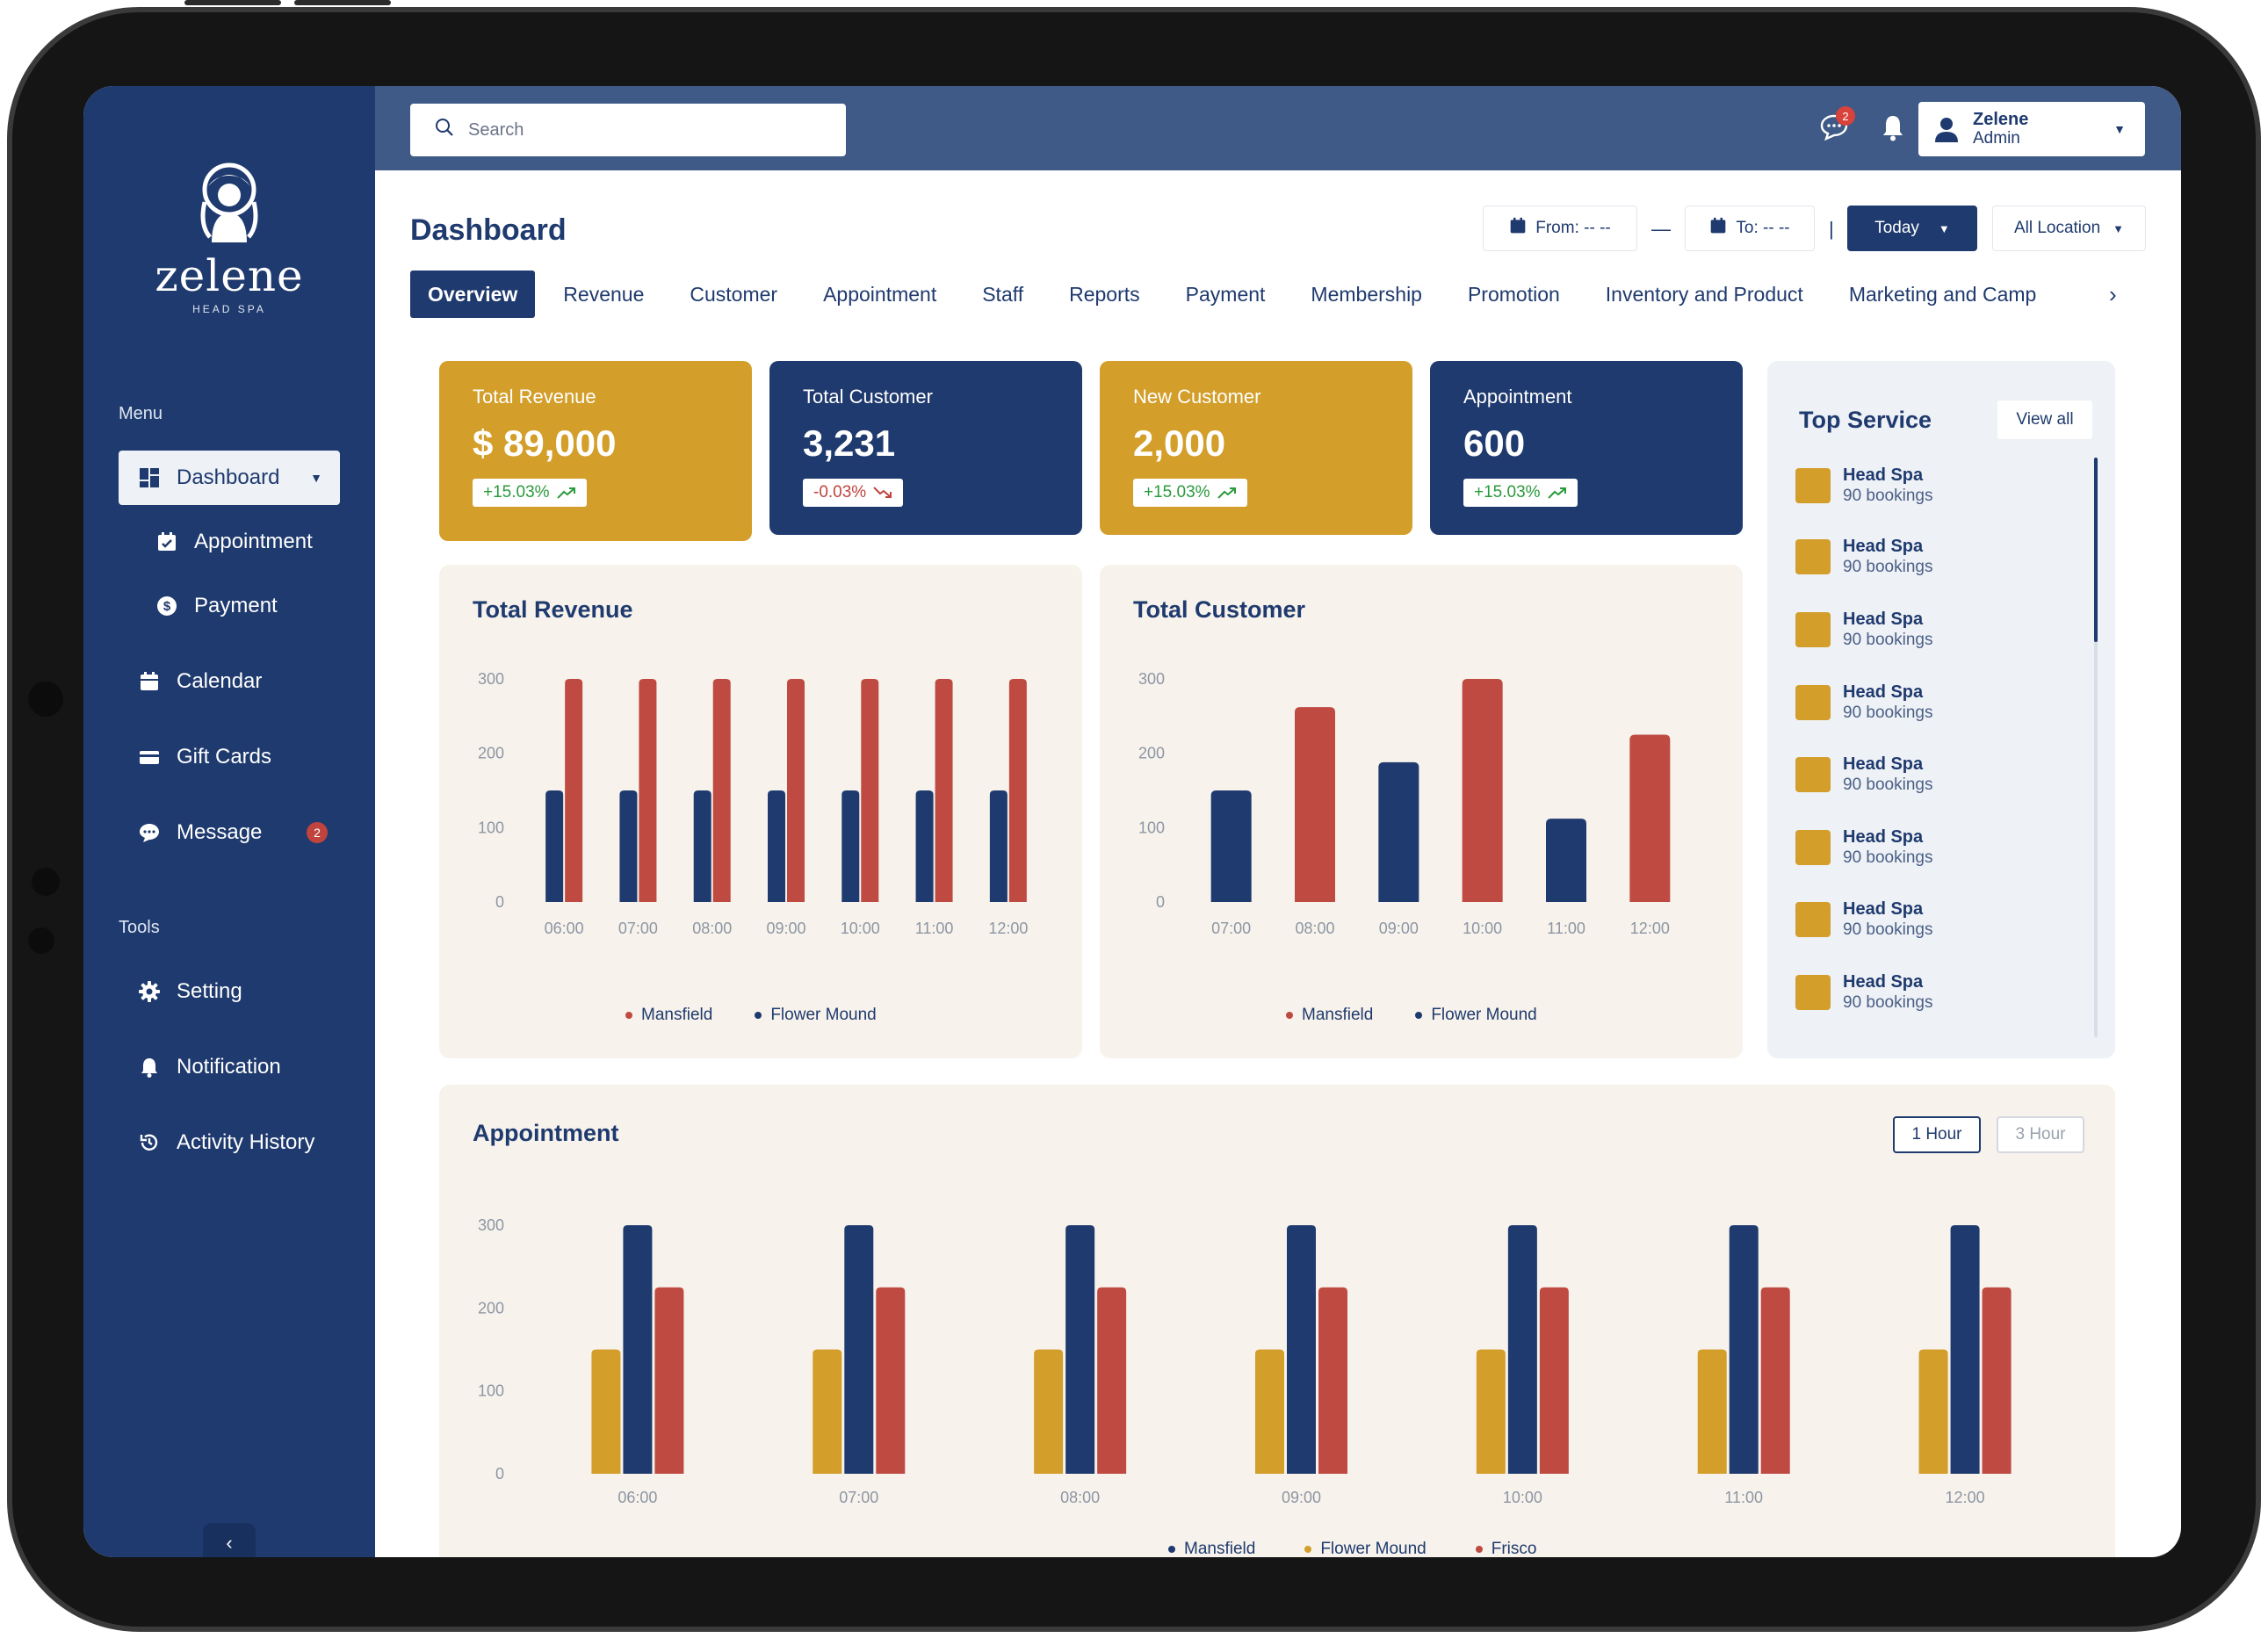 This screenshot has height=1638, width=2268. Describe the element at coordinates (816, 1015) in the screenshot. I see `legend-item-flower-mound: Flower Mound` at that location.